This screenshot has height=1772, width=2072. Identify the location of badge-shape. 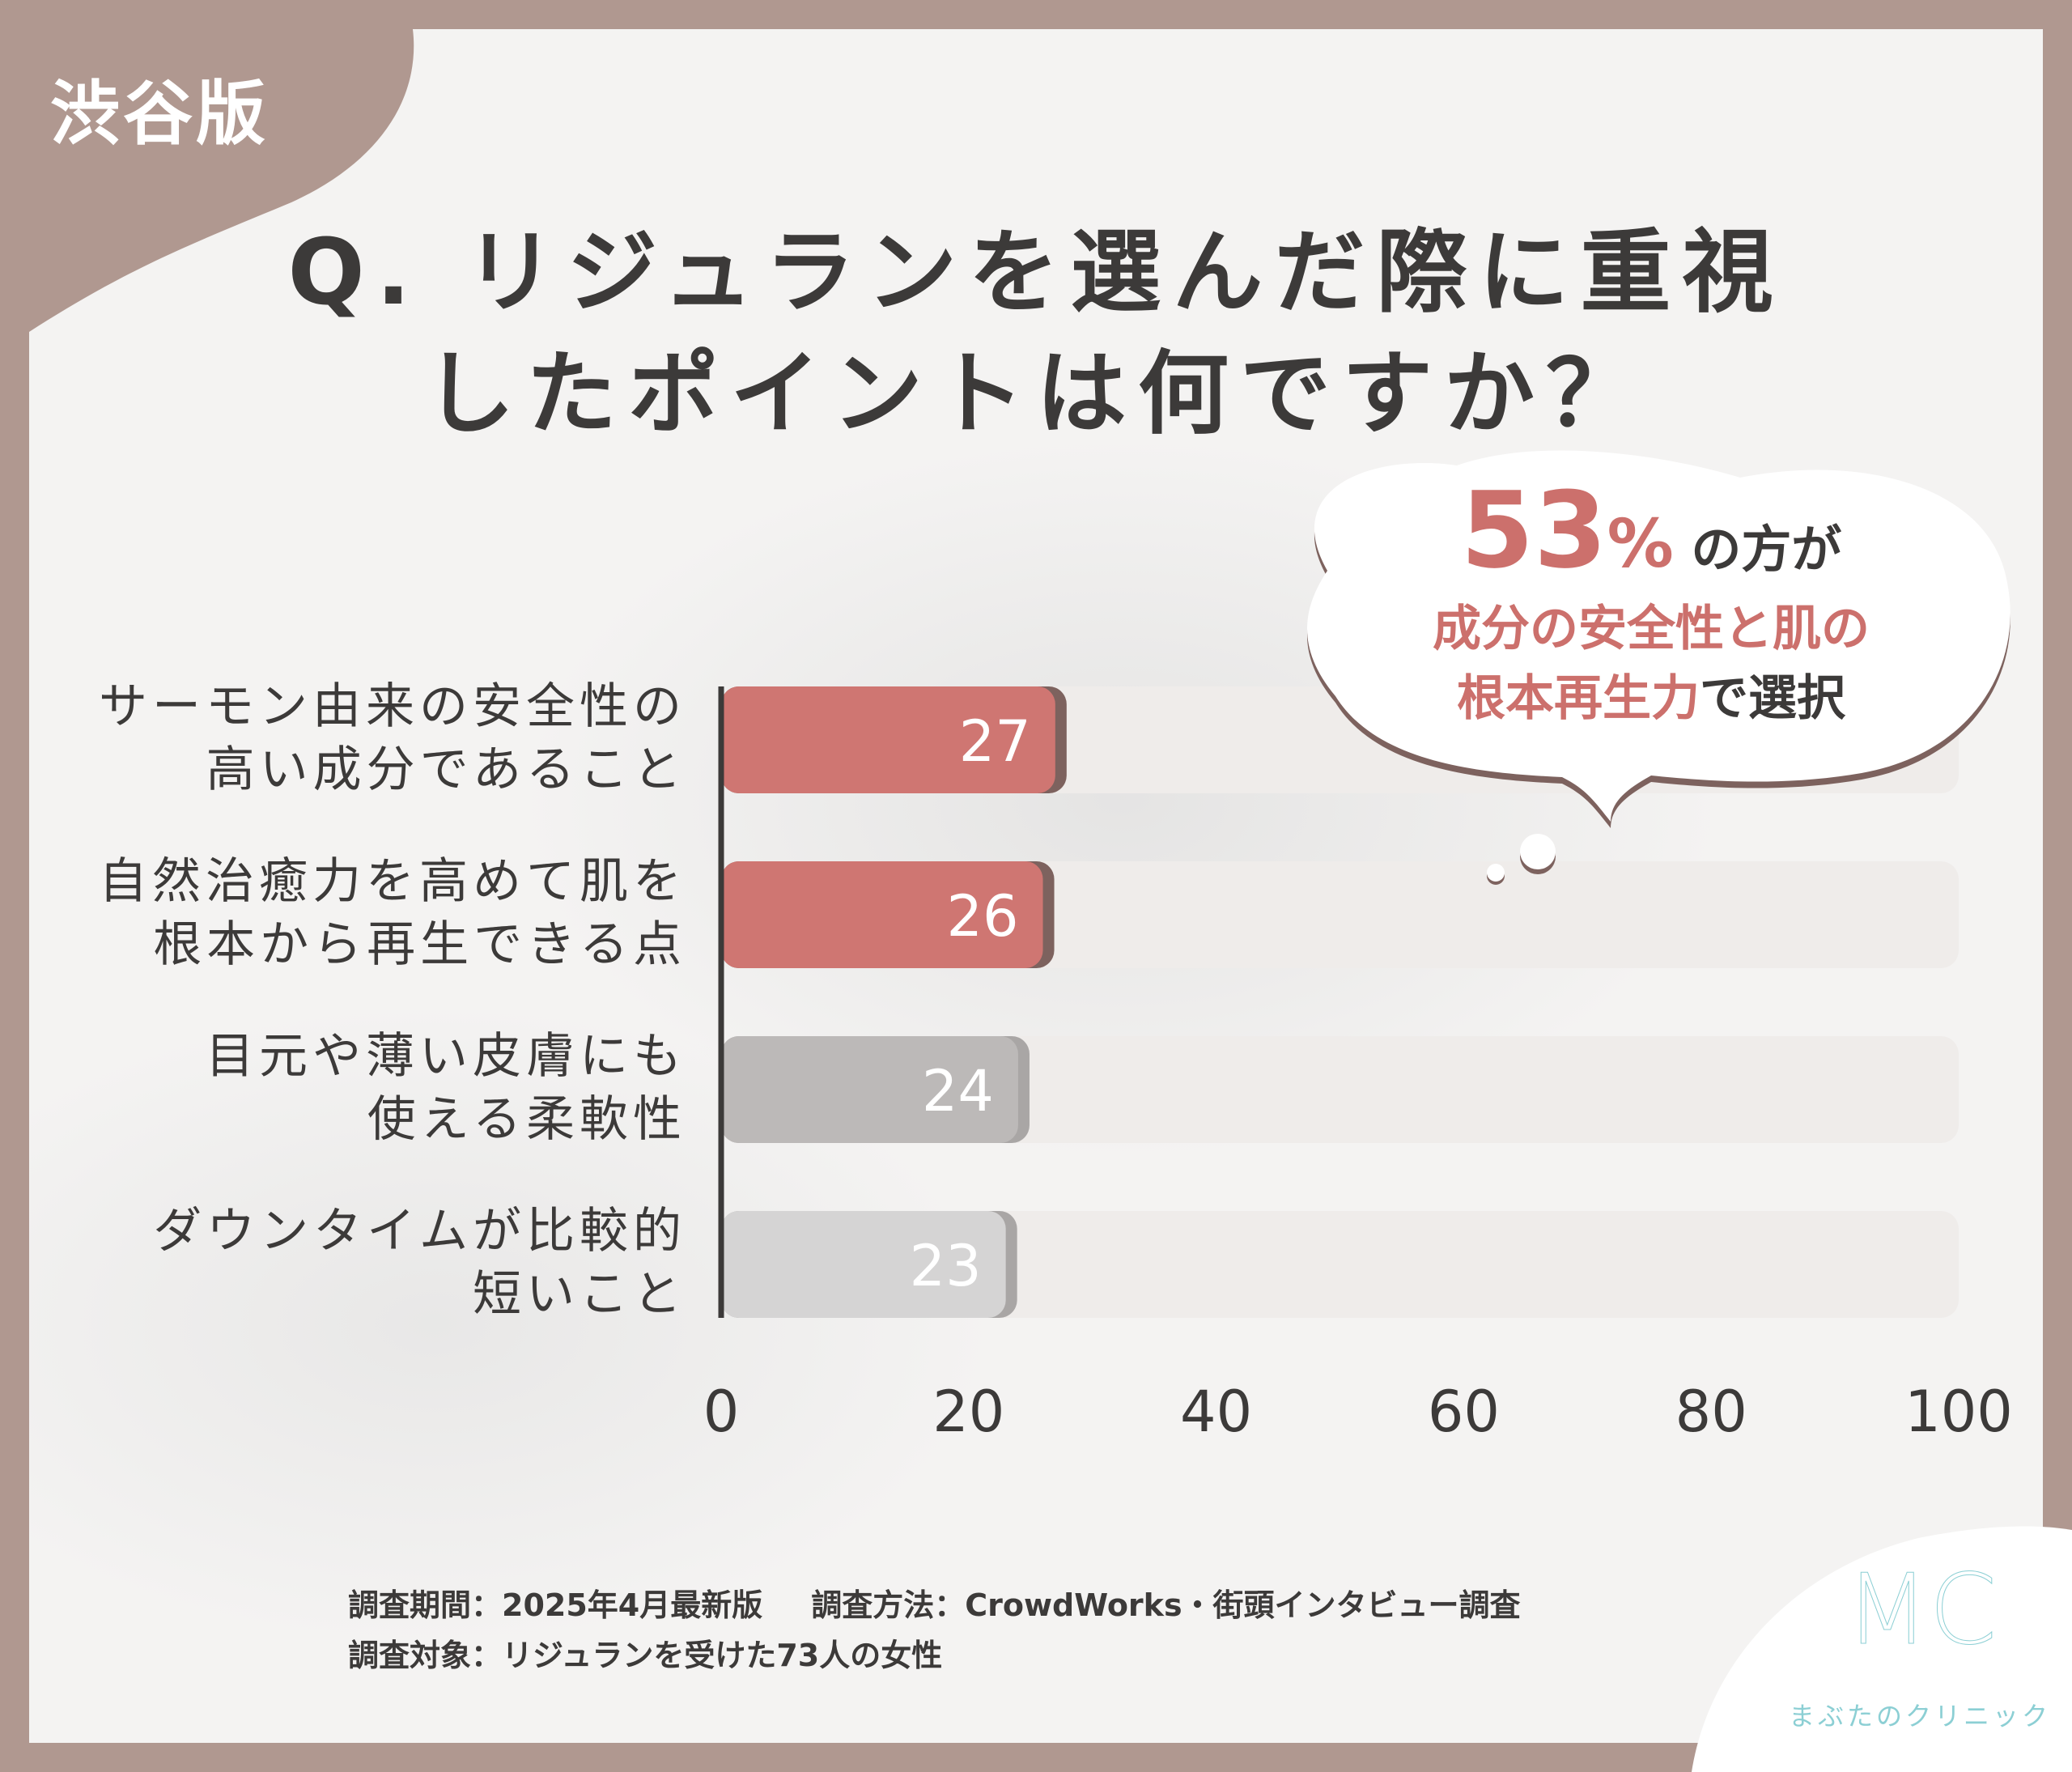
(221, 181).